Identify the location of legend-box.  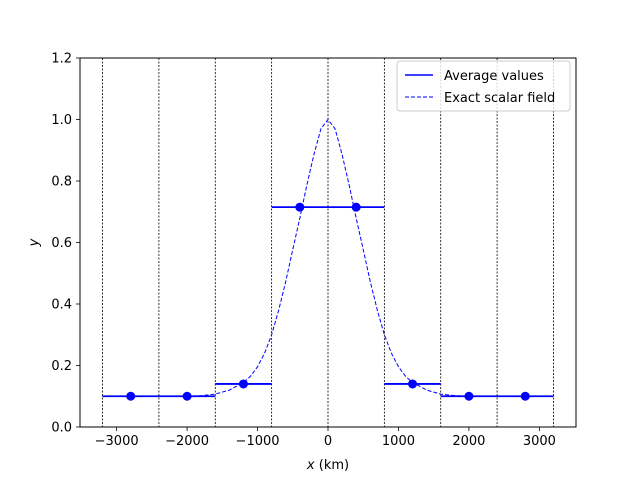
(483, 86).